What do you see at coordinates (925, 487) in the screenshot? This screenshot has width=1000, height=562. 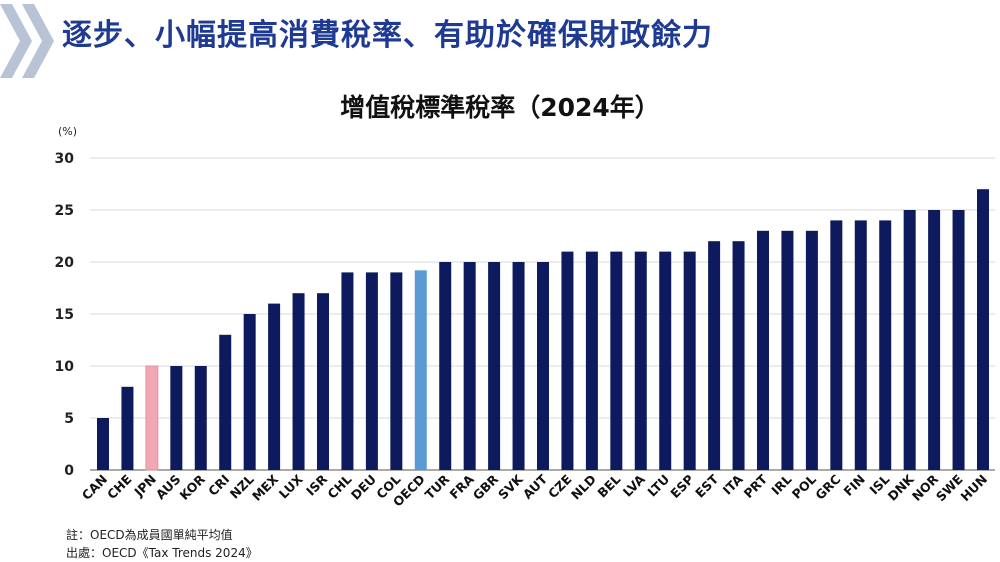 I see `x-tick-label: NOR` at bounding box center [925, 487].